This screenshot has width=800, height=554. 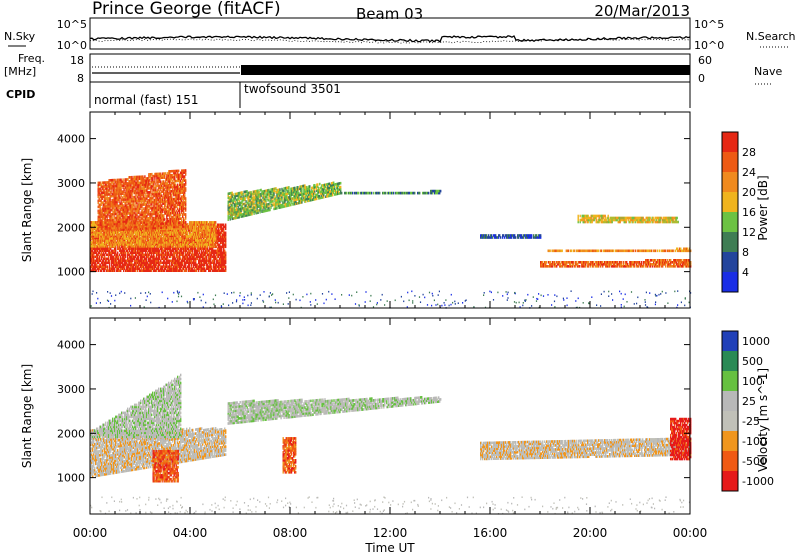 What do you see at coordinates (642, 11) in the screenshot?
I see `date-label: 20/Mar/2013` at bounding box center [642, 11].